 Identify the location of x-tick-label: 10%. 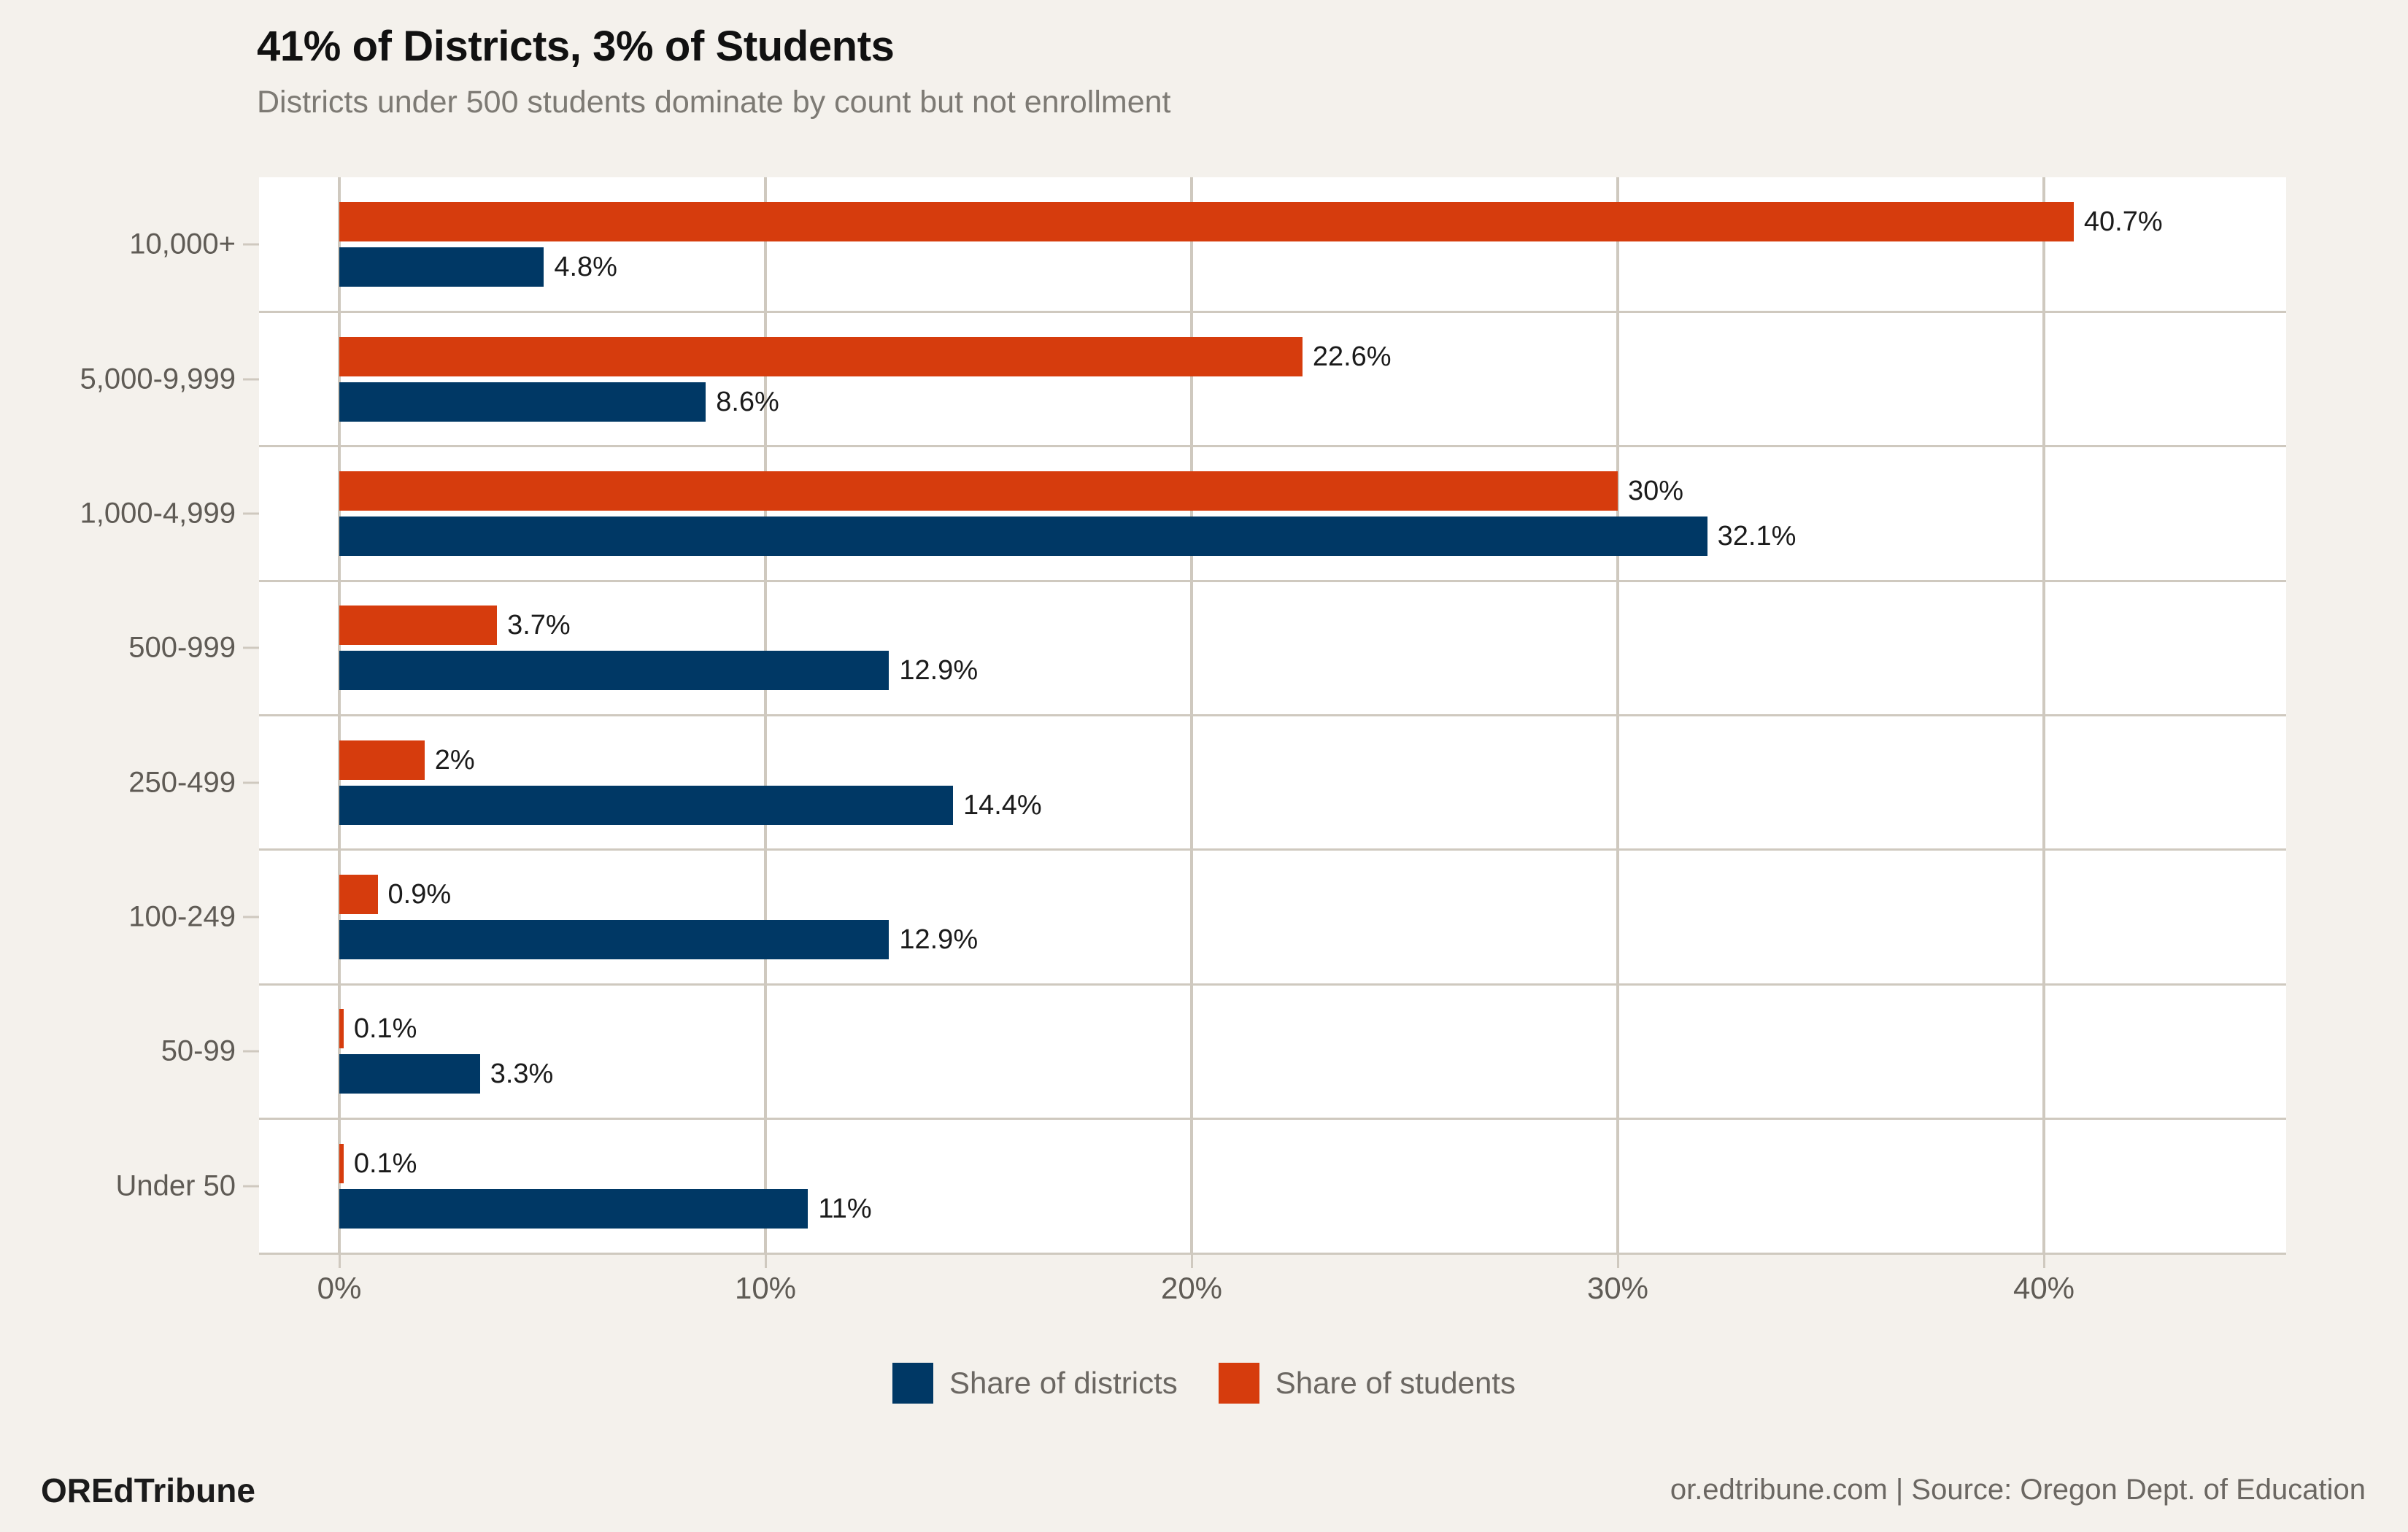
(765, 1288).